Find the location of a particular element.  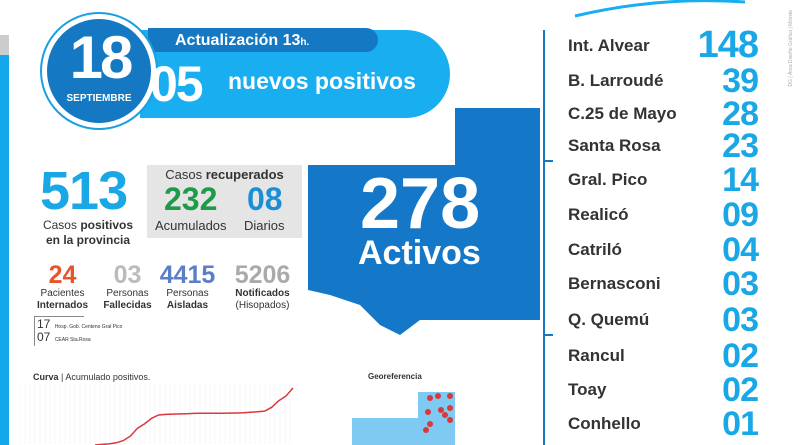

locality-name: Realicó is located at coordinates (598, 214).